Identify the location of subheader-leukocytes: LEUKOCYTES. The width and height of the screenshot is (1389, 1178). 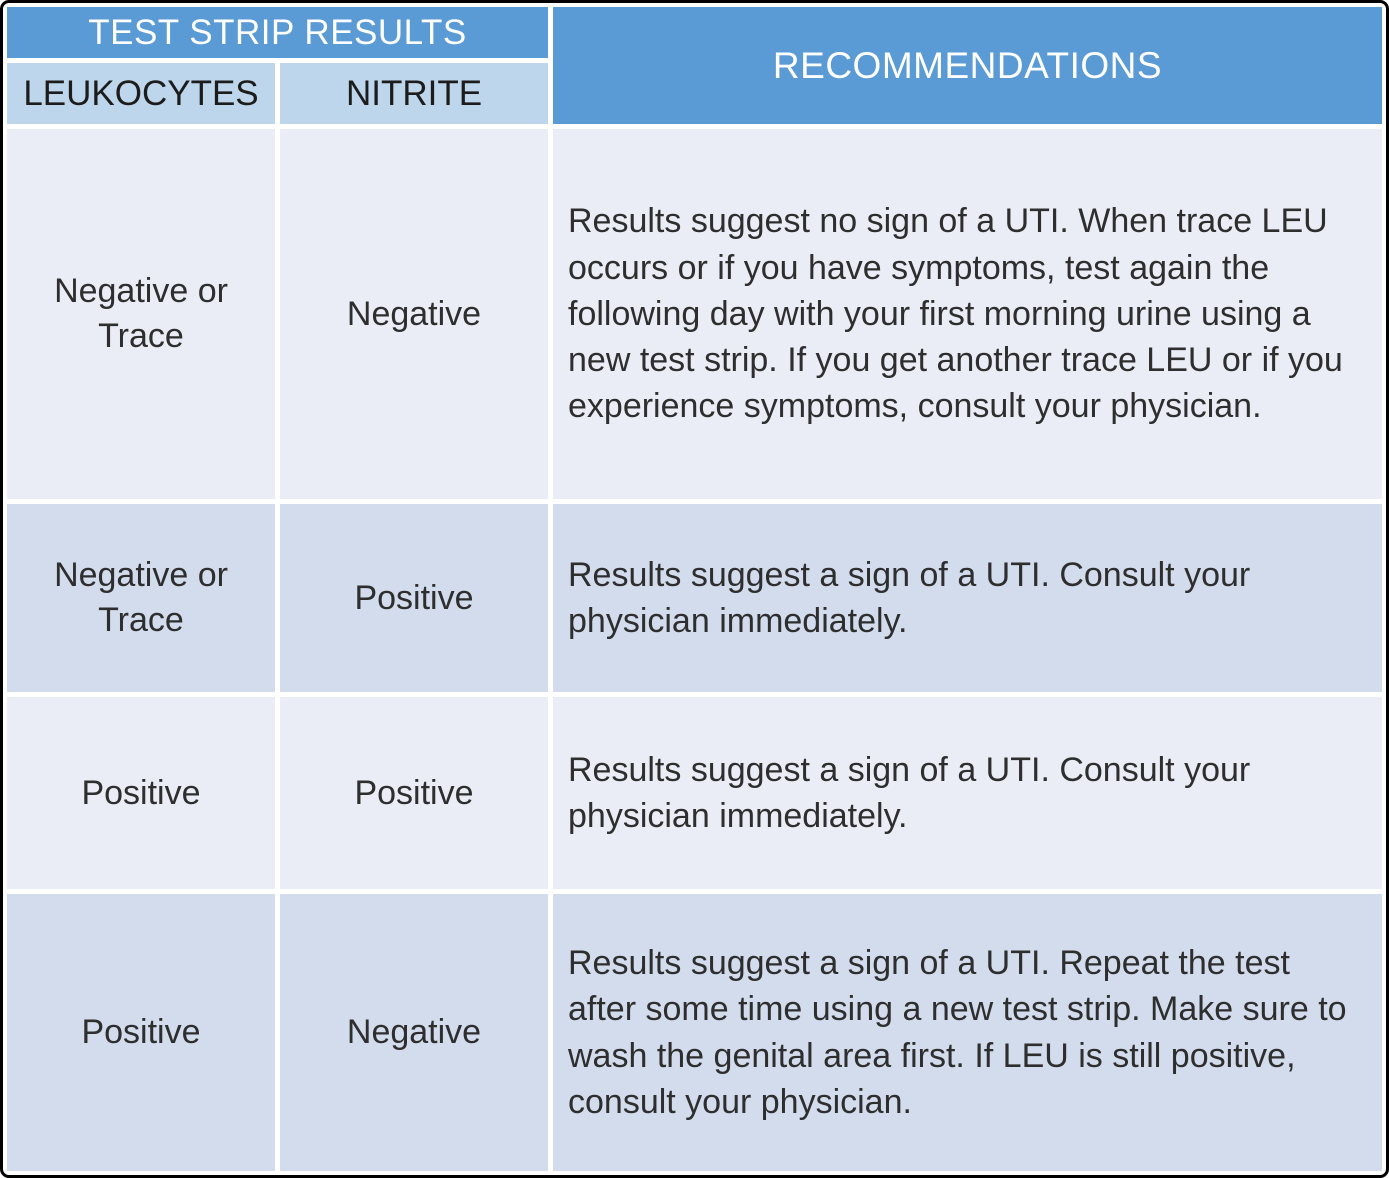
(141, 93).